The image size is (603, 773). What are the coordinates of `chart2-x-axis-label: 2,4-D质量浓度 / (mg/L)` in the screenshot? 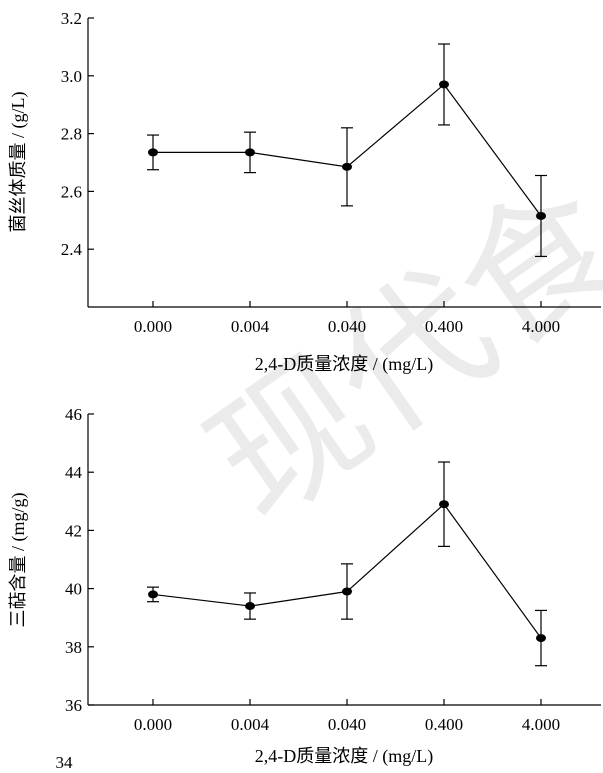 It's located at (344, 756).